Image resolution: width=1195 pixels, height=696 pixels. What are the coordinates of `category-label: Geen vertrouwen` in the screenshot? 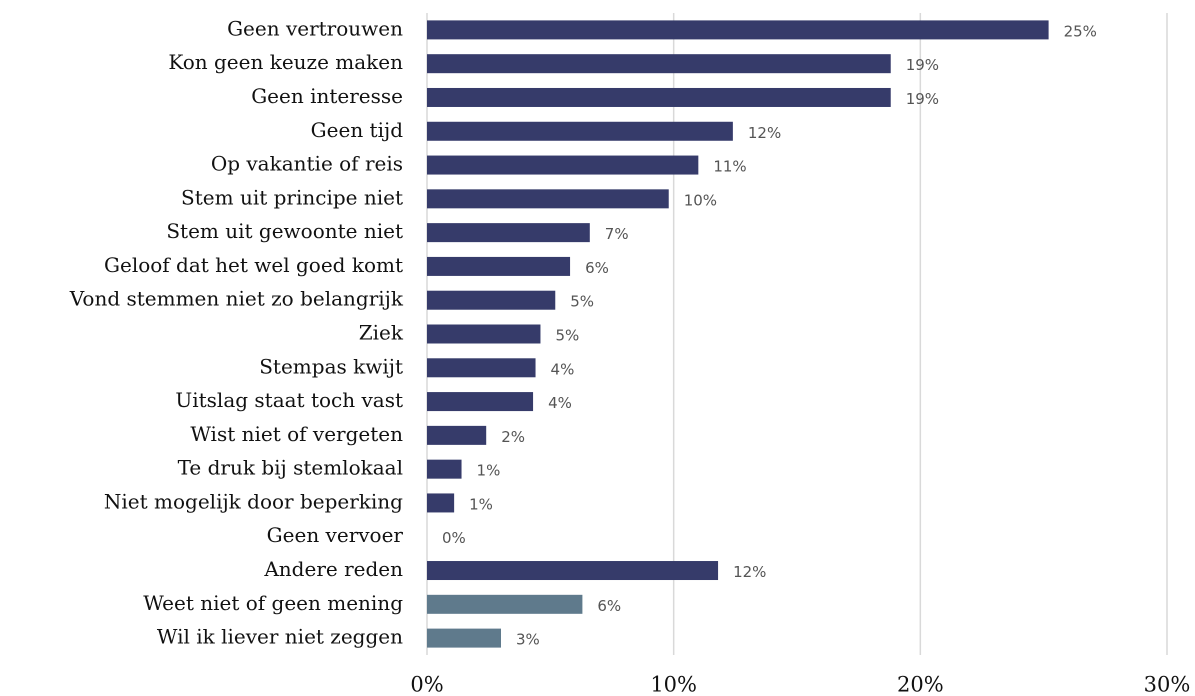 It's located at (315, 28).